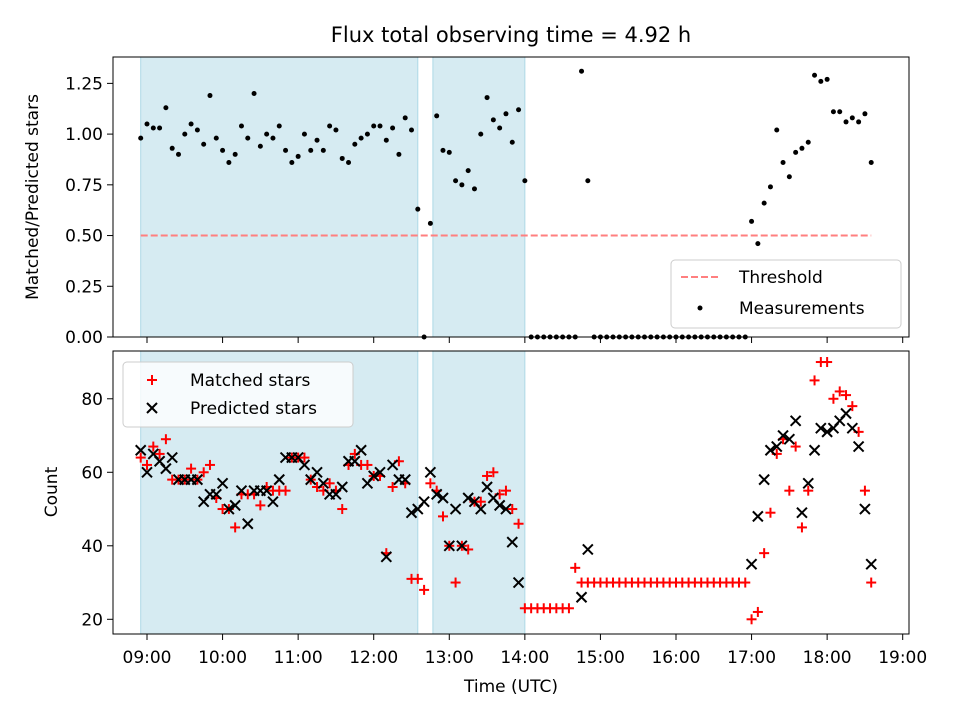 The height and width of the screenshot is (720, 960). I want to click on matched-stars-legend-label: Matched stars, so click(250, 381).